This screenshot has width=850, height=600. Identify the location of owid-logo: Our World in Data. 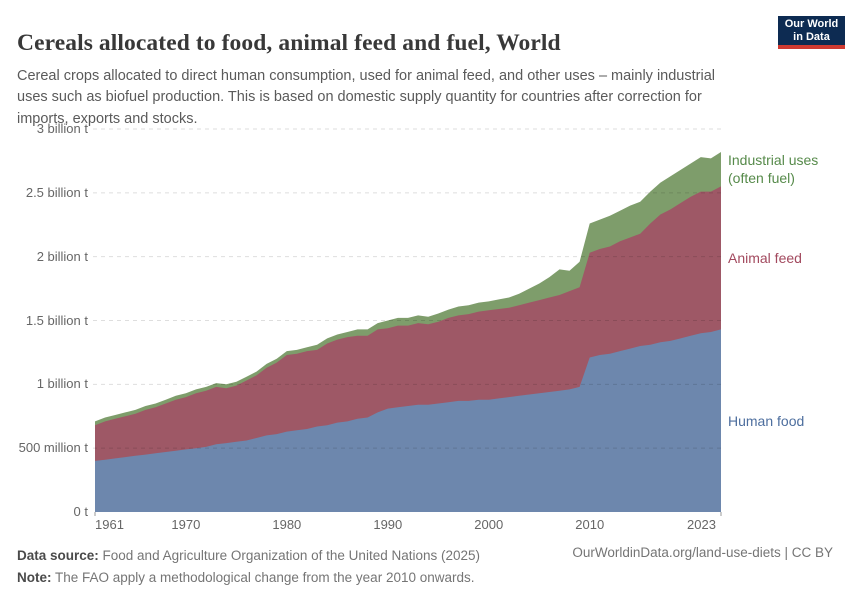
(811, 32).